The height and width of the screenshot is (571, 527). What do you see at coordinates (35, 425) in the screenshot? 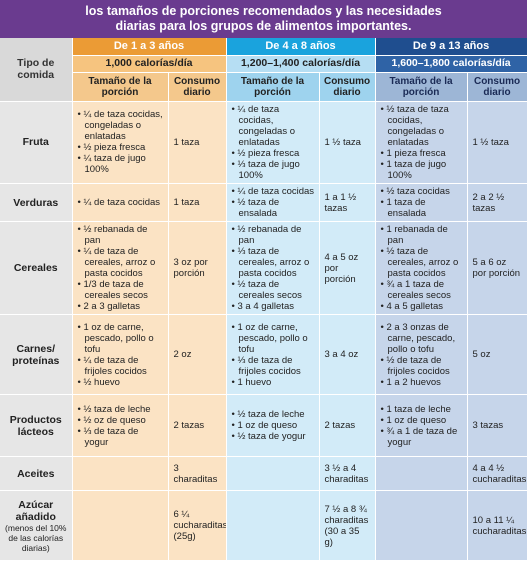
I see `food-type-label: Productos lácteos` at bounding box center [35, 425].